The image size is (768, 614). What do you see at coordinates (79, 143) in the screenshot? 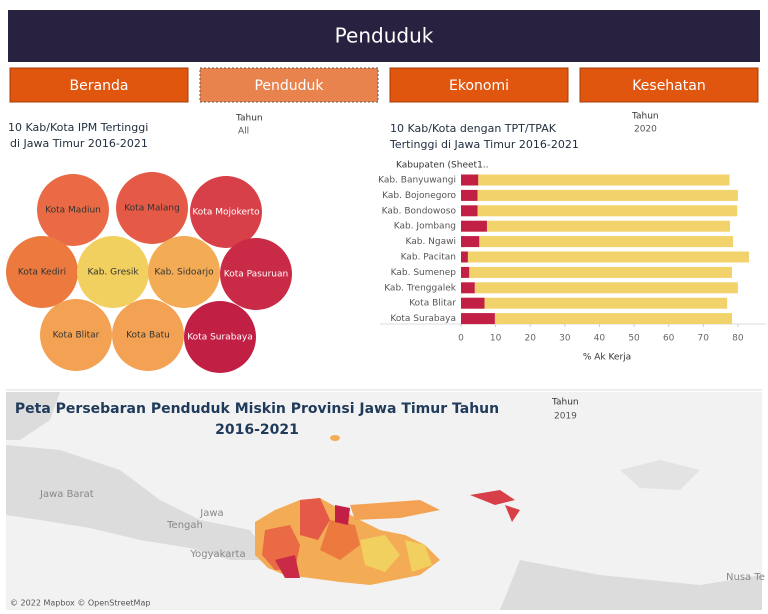
I see `chart-title: di Jawa Timur 2016-2021` at bounding box center [79, 143].